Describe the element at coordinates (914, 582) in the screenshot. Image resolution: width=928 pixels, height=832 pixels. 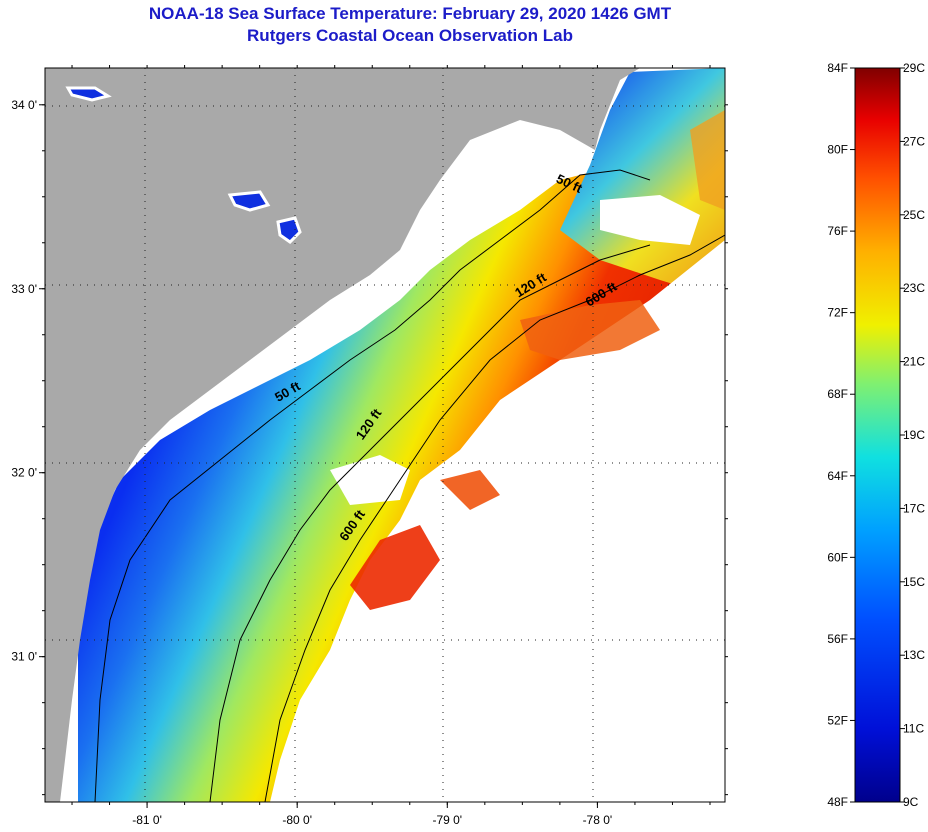
I see `colorbar-c-label: 15C` at that location.